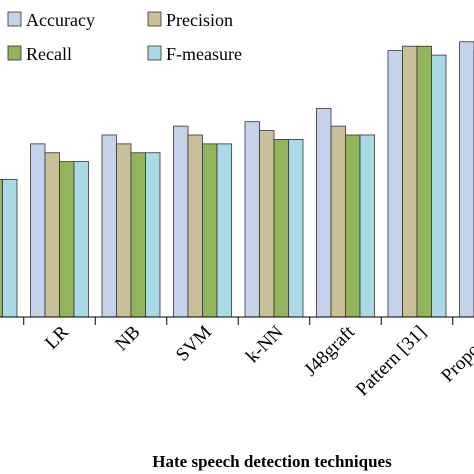 Image resolution: width=474 pixels, height=474 pixels. What do you see at coordinates (57, 337) in the screenshot?
I see `x-tick-label-1: LR` at bounding box center [57, 337].